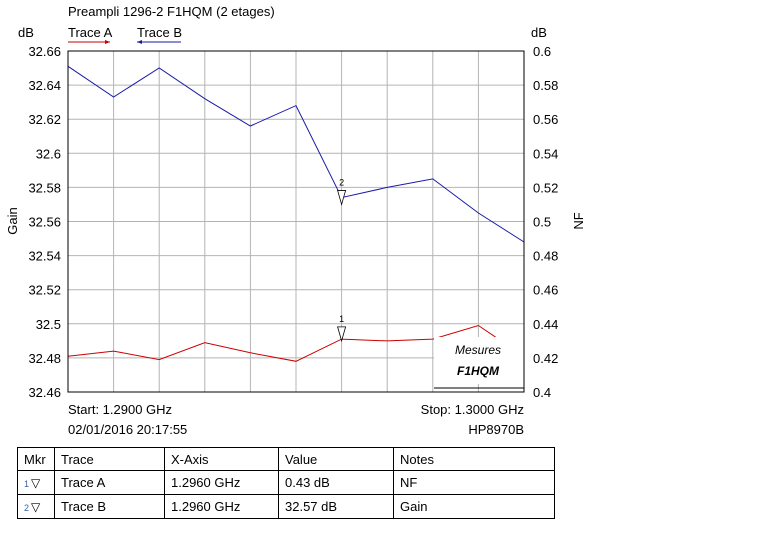 Image resolution: width=760 pixels, height=544 pixels. I want to click on marker-2-label: 2, so click(341, 182).